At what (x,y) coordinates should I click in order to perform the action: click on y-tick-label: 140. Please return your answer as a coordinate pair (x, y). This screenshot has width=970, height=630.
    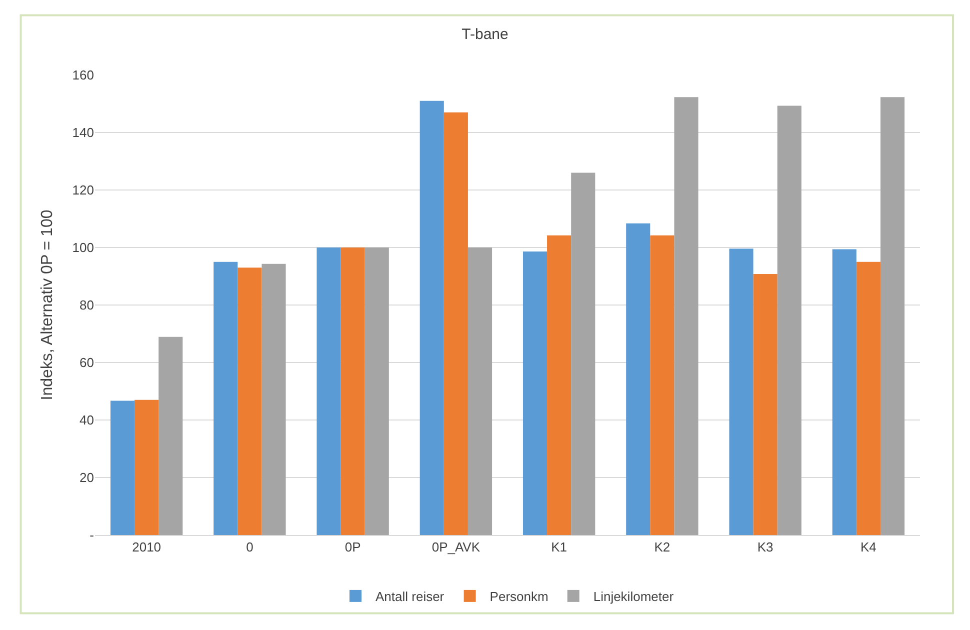
    Looking at the image, I should click on (83, 132).